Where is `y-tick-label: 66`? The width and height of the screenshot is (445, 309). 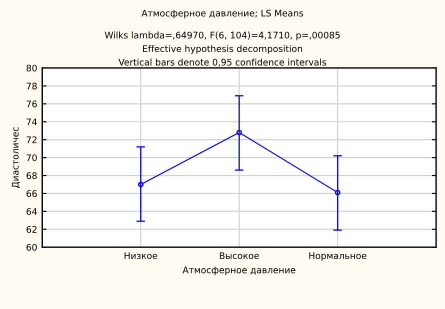 y-tick-label: 66 is located at coordinates (31, 193).